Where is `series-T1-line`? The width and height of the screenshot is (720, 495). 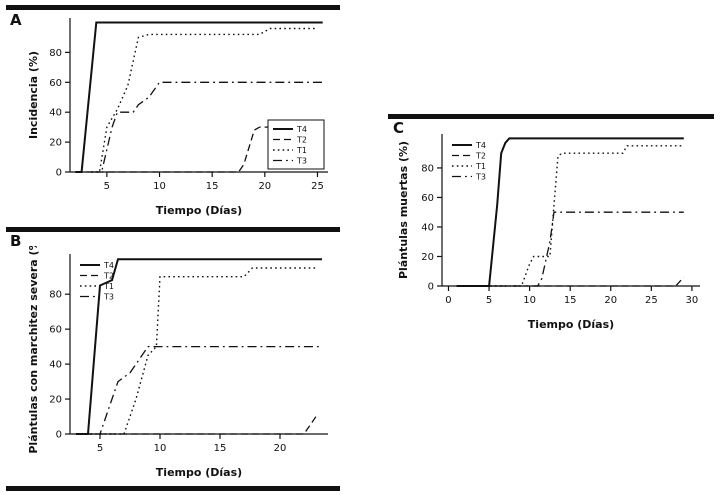 series-T1-line is located at coordinates (204, 100).